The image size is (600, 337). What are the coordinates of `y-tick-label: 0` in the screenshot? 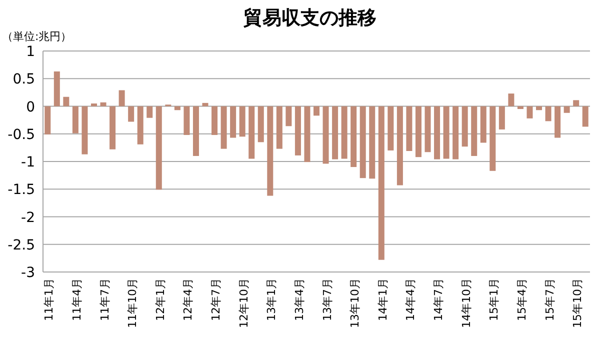 It's located at (30, 107).